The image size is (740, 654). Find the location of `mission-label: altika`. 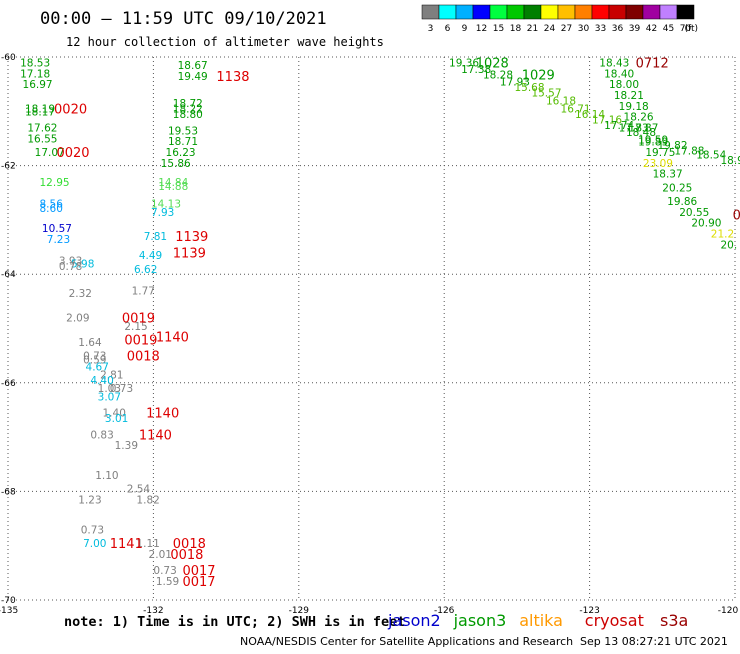

mission-label: altika is located at coordinates (541, 620).